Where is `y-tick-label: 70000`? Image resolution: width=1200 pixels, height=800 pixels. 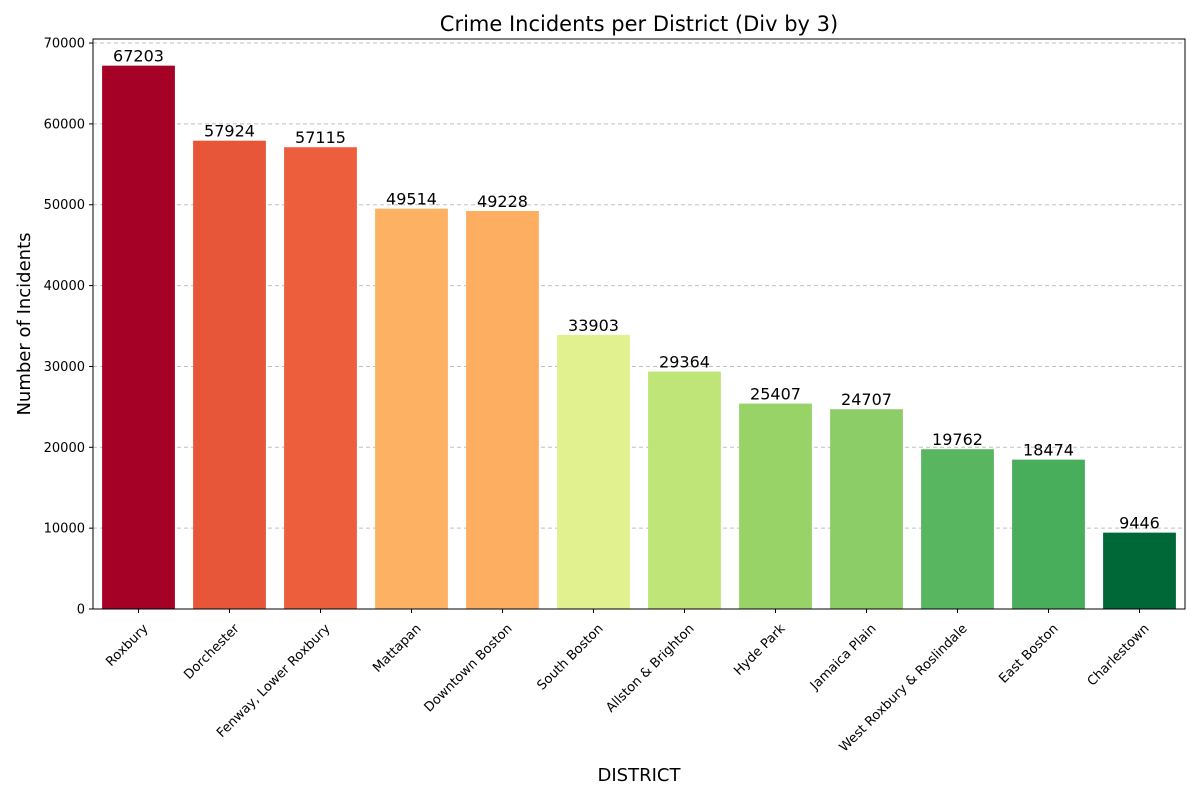 y-tick-label: 70000 is located at coordinates (64, 44).